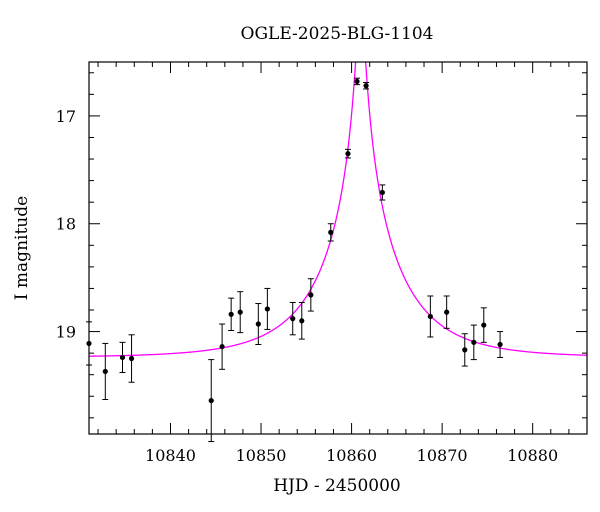  What do you see at coordinates (66, 332) in the screenshot?
I see `y-tick-label: 19` at bounding box center [66, 332].